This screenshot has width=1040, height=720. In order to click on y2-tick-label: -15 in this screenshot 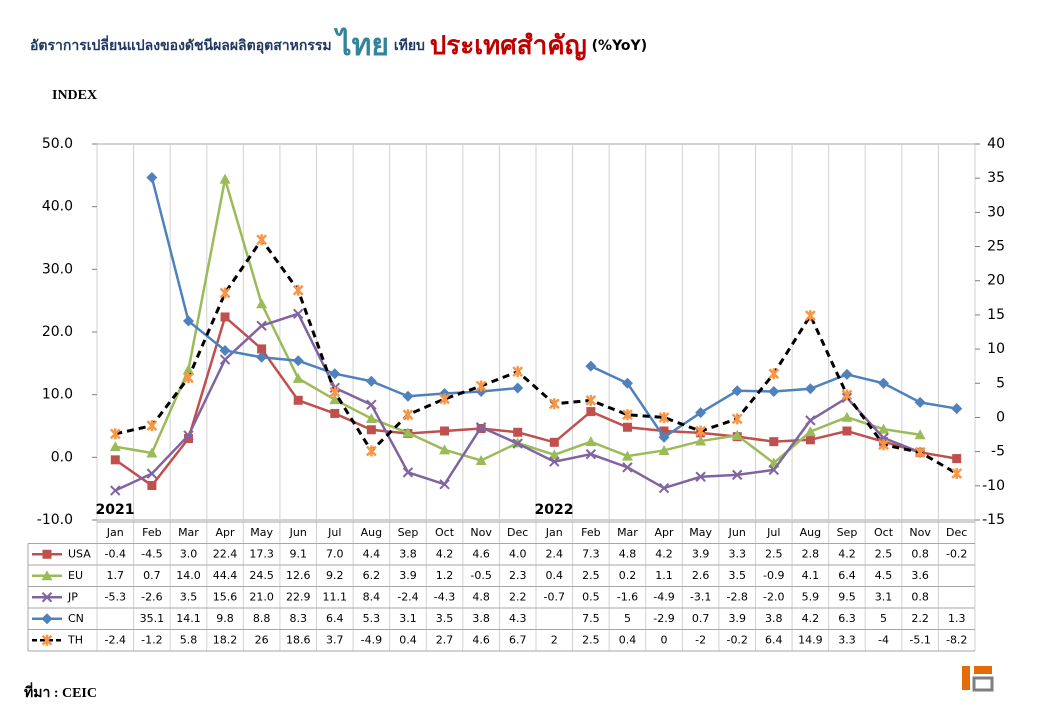, I will do `click(993, 520)`.